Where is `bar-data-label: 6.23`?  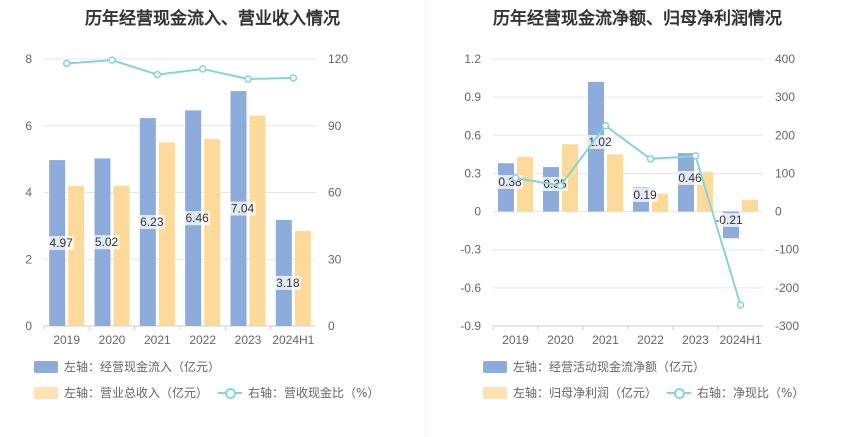
bar-data-label: 6.23 is located at coordinates (152, 222).